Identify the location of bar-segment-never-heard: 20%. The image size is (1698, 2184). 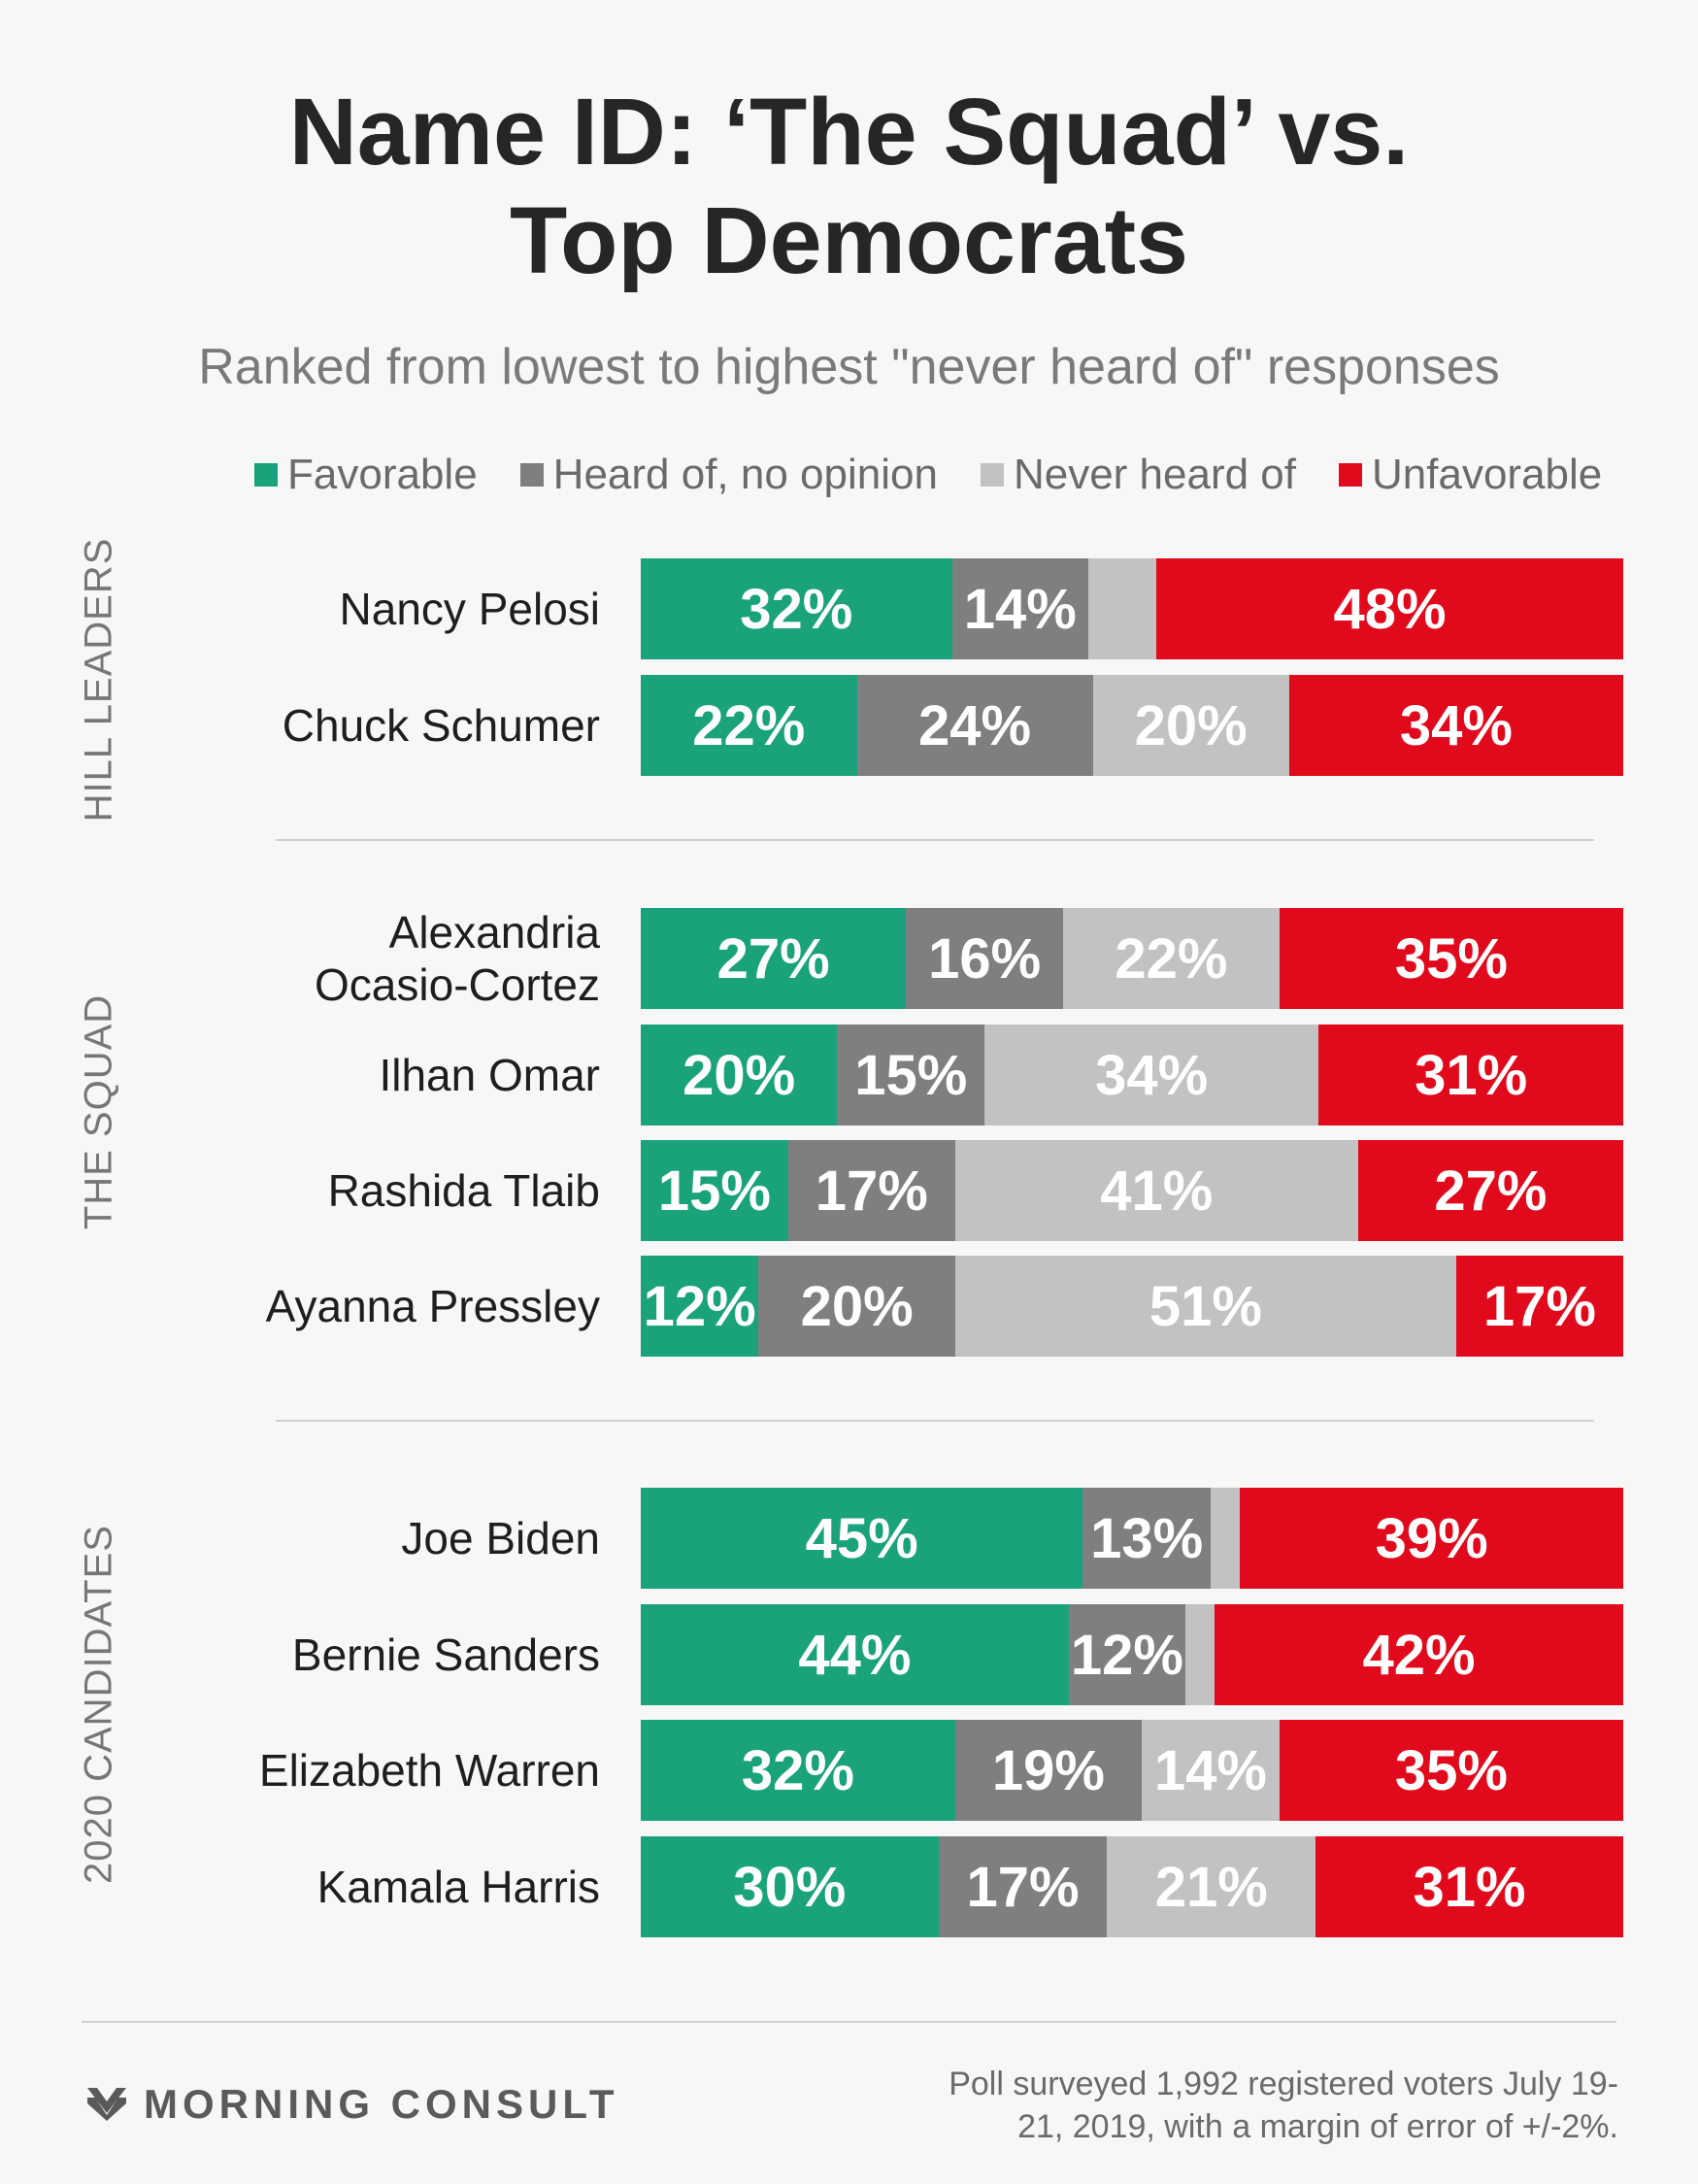
(1190, 725).